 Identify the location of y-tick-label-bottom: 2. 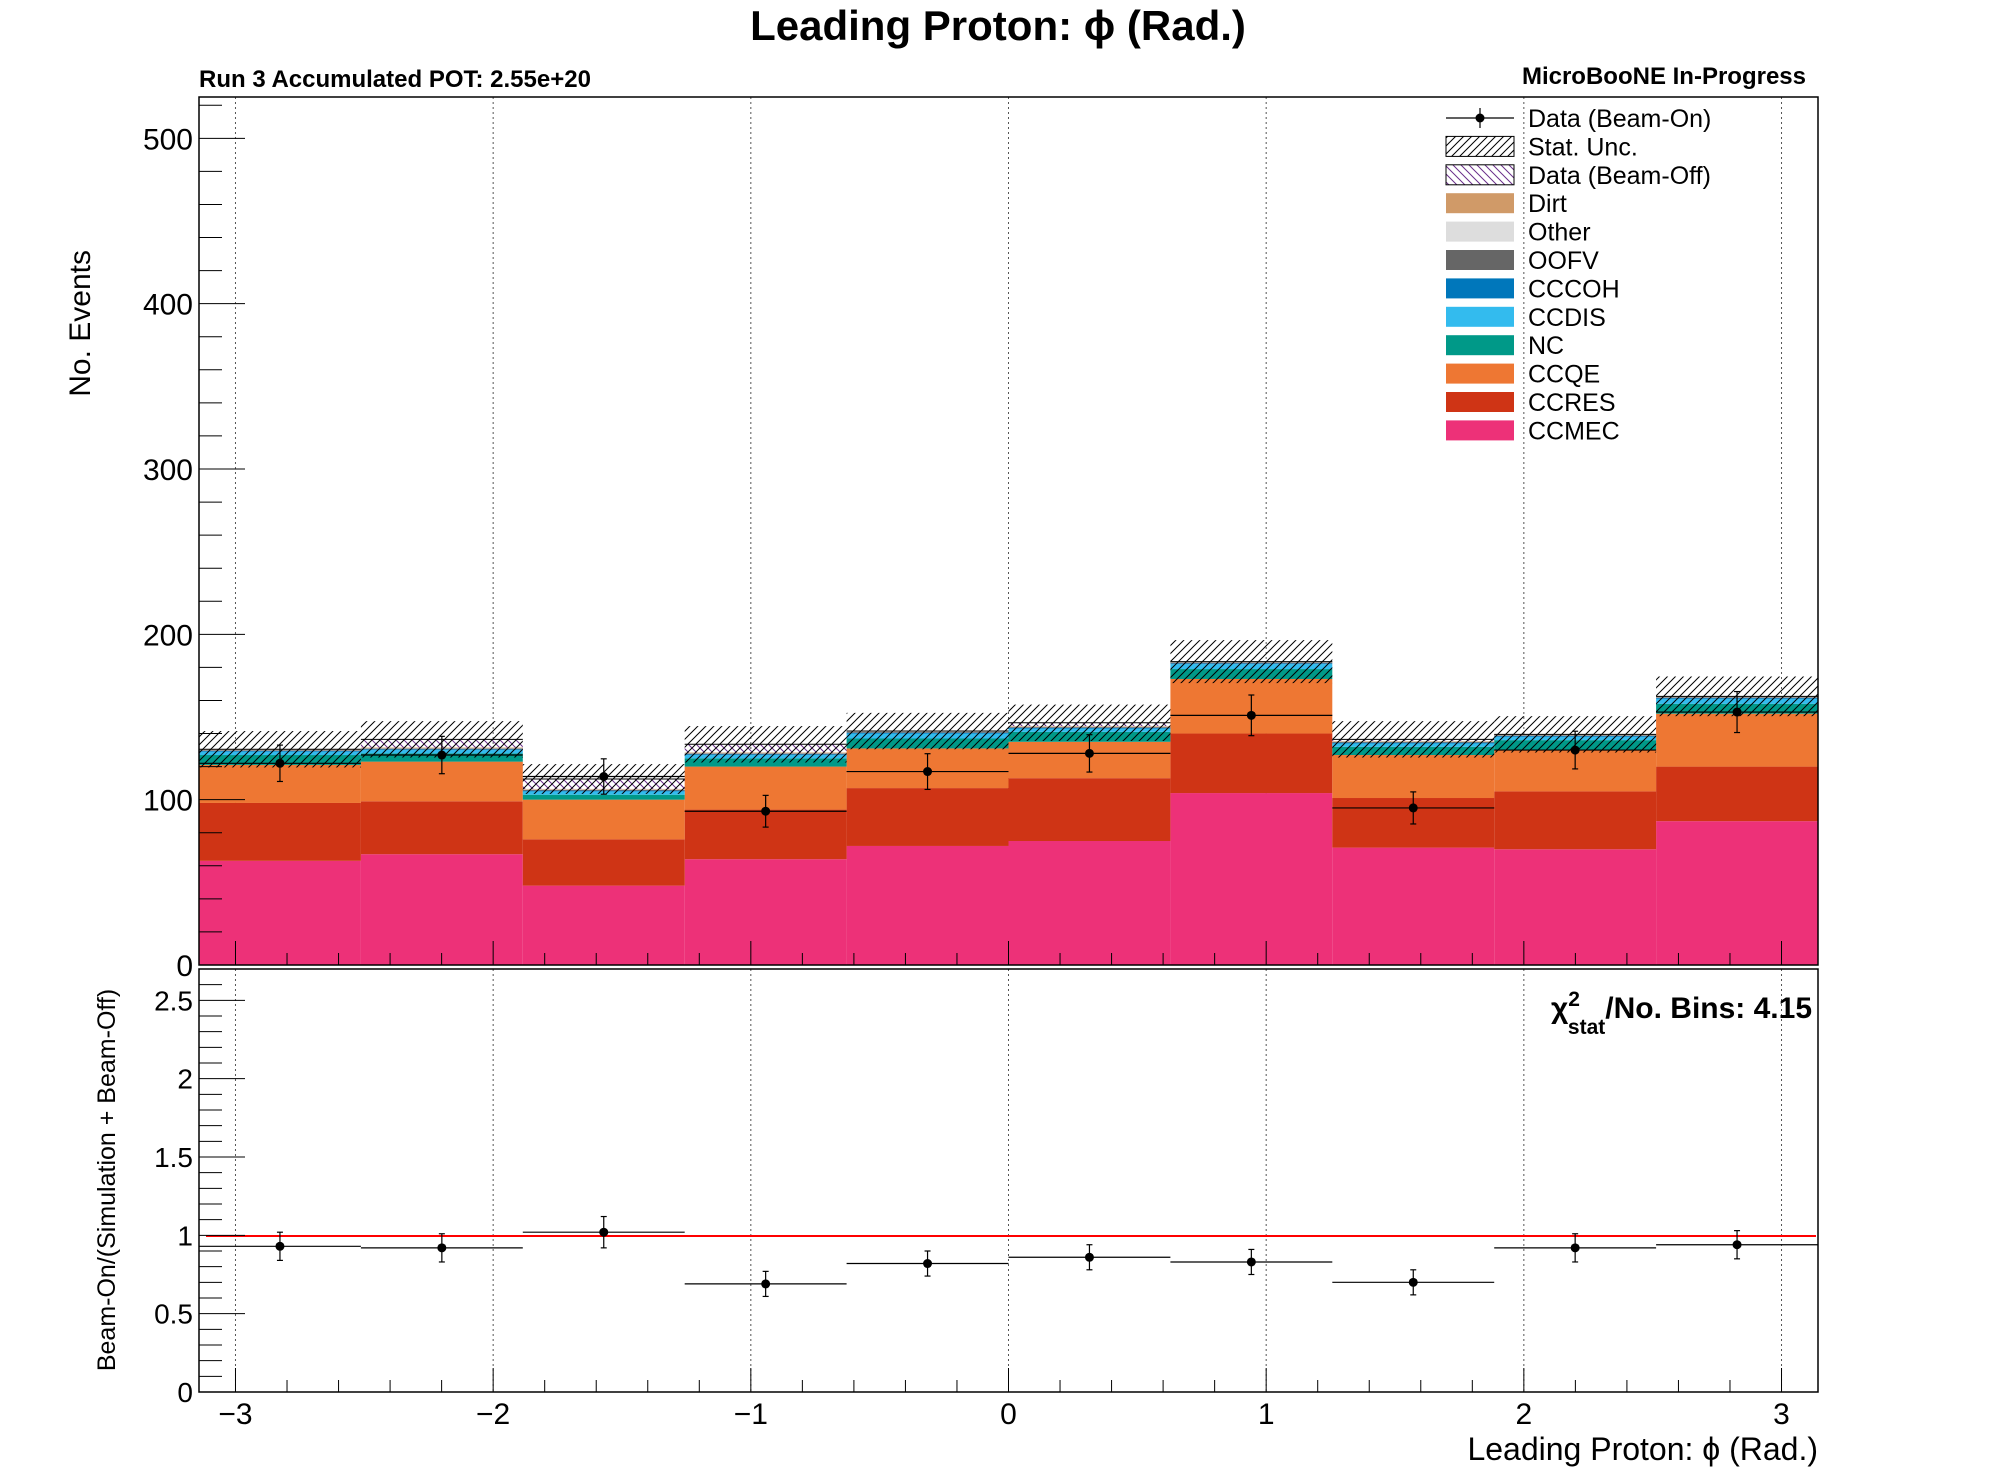
(185, 1079).